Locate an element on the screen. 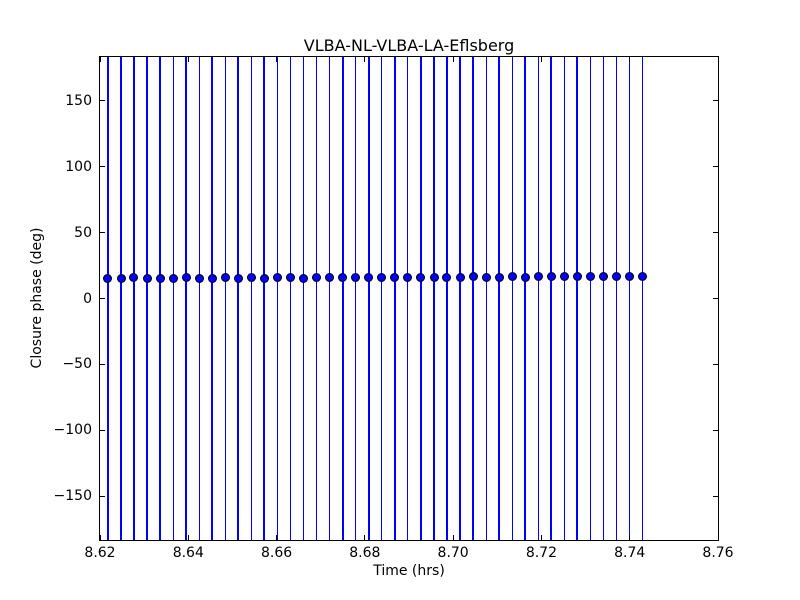 The image size is (800, 600). y-tick-label: −100 is located at coordinates (72, 430).